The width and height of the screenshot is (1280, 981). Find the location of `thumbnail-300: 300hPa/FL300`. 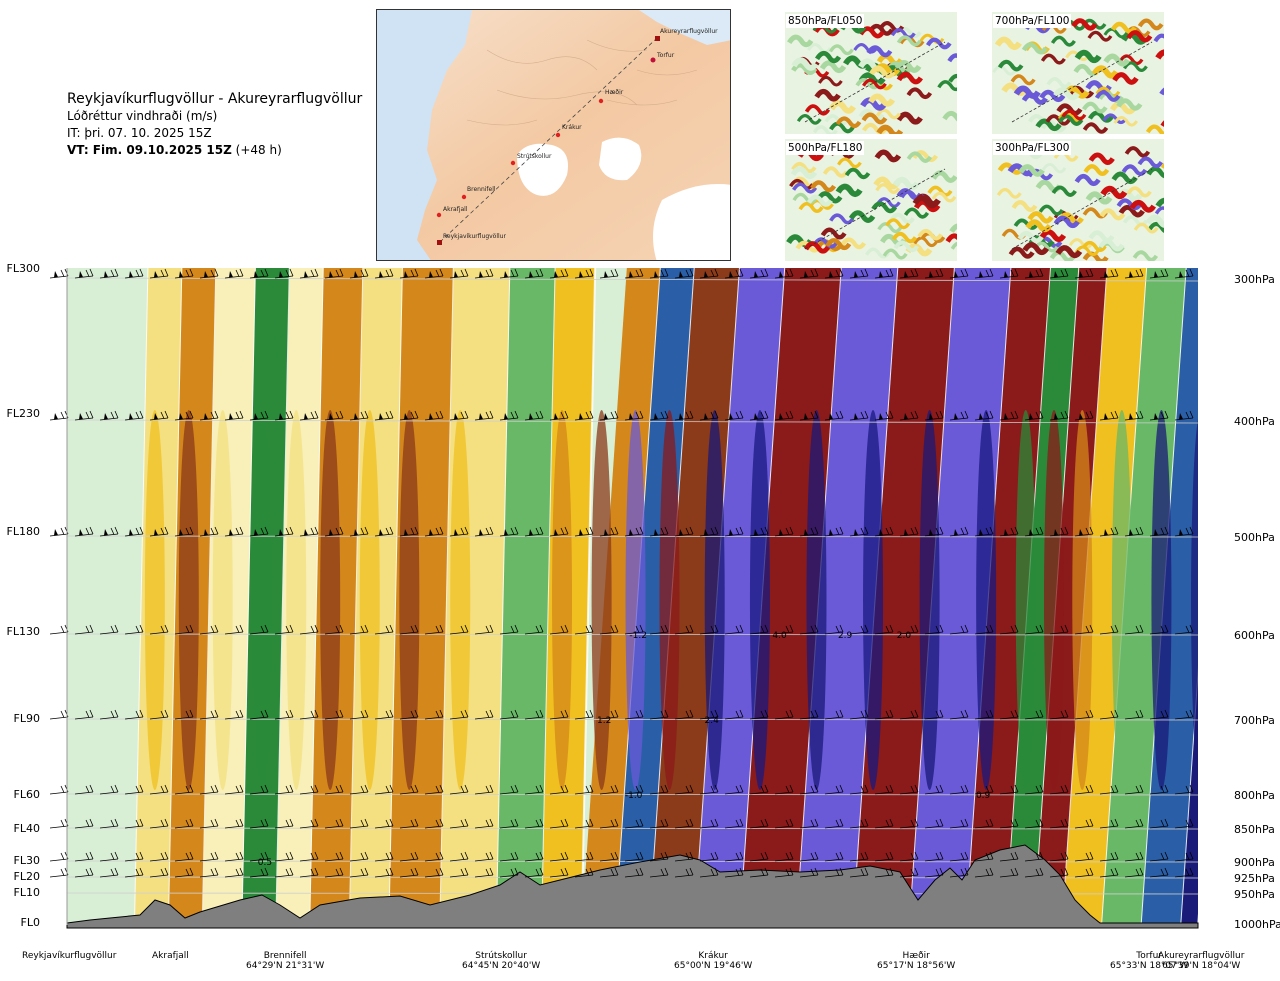

thumbnail-300: 300hPa/FL300 is located at coordinates (1078, 200).